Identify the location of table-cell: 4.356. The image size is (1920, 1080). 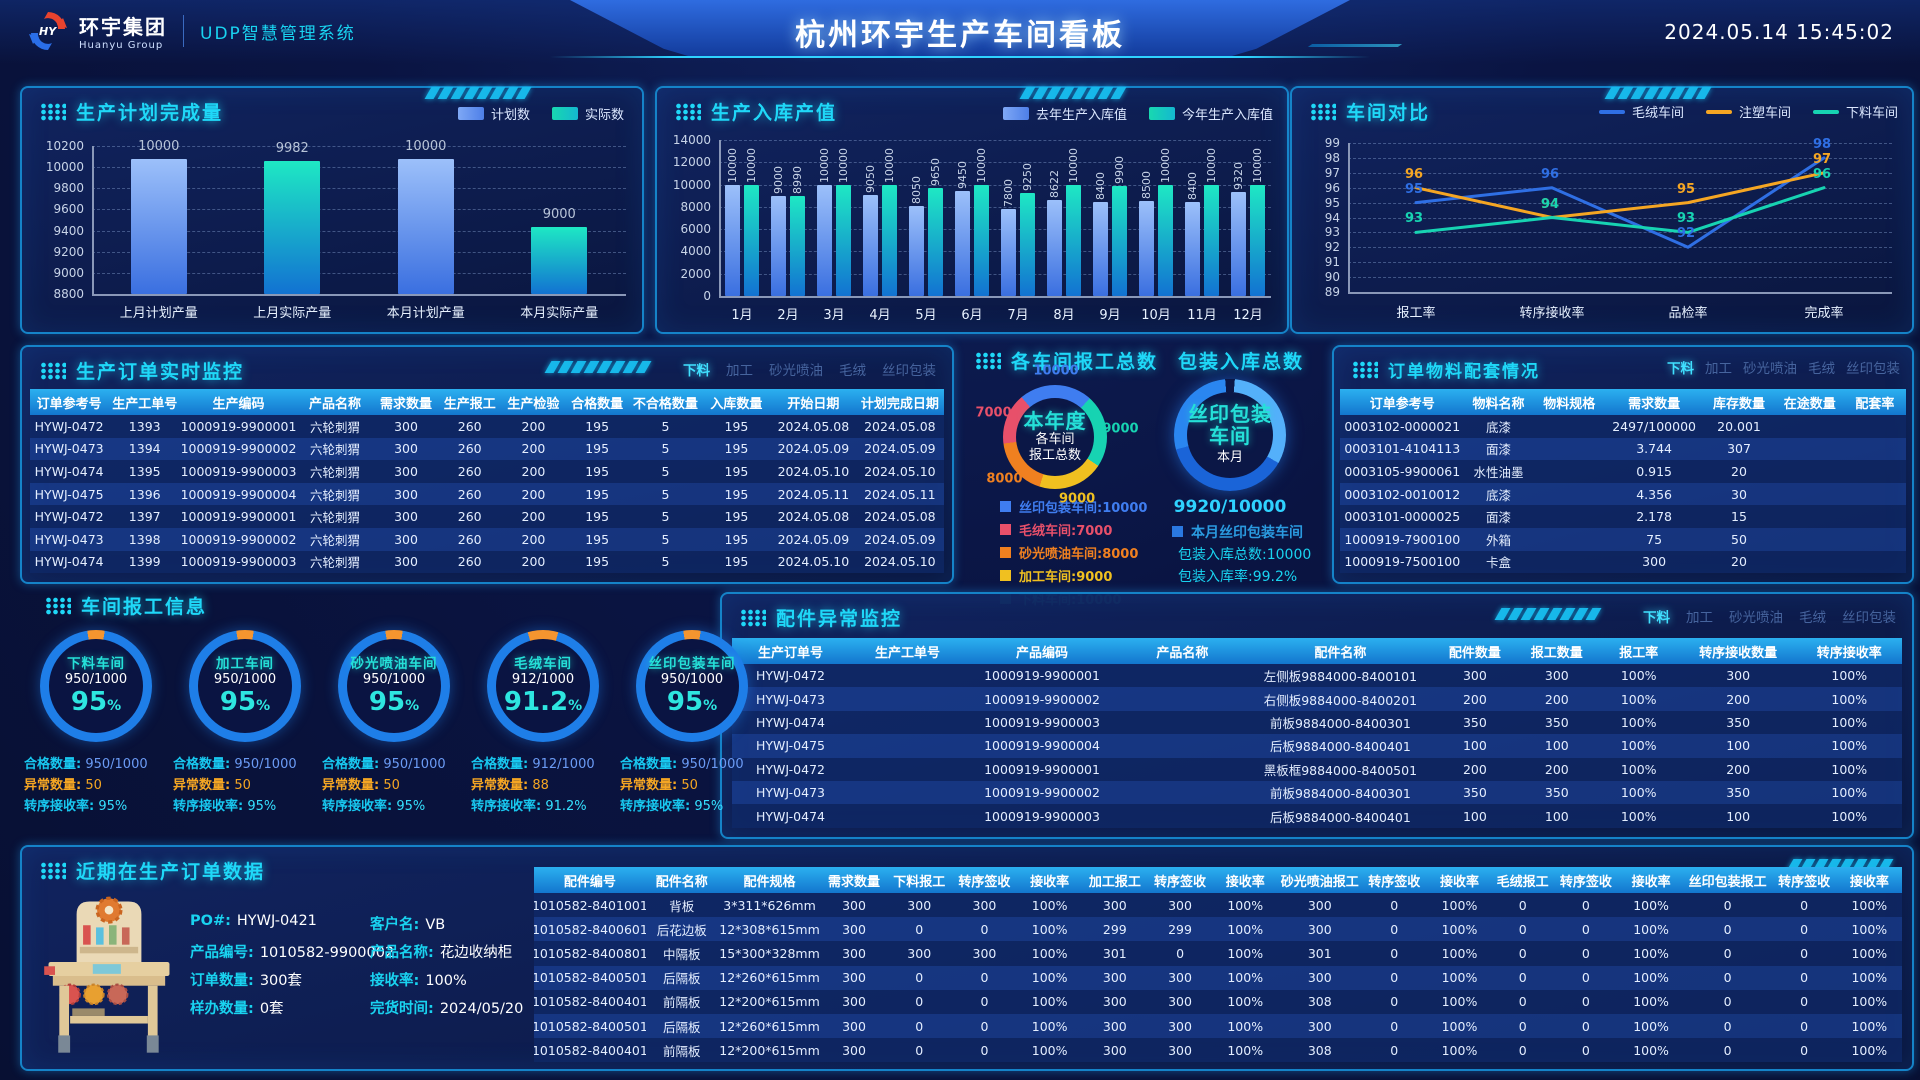
(1654, 494).